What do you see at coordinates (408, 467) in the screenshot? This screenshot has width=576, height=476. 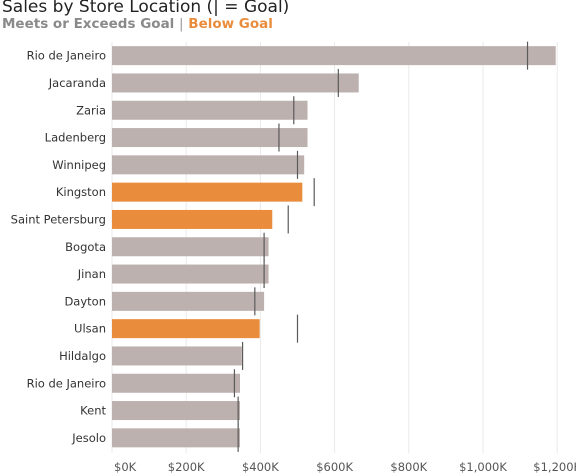 I see `x-tick-label: $800K` at bounding box center [408, 467].